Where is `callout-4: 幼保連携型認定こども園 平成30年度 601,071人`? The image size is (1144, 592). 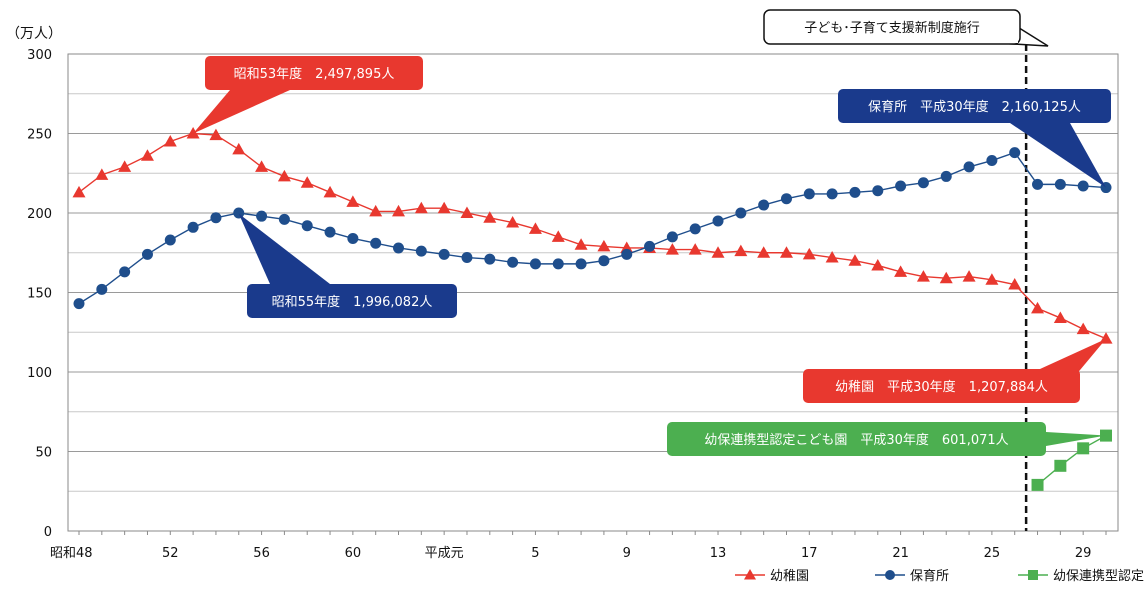
callout-4: 幼保連携型認定こども園 平成30年度 601,071人 is located at coordinates (886, 439).